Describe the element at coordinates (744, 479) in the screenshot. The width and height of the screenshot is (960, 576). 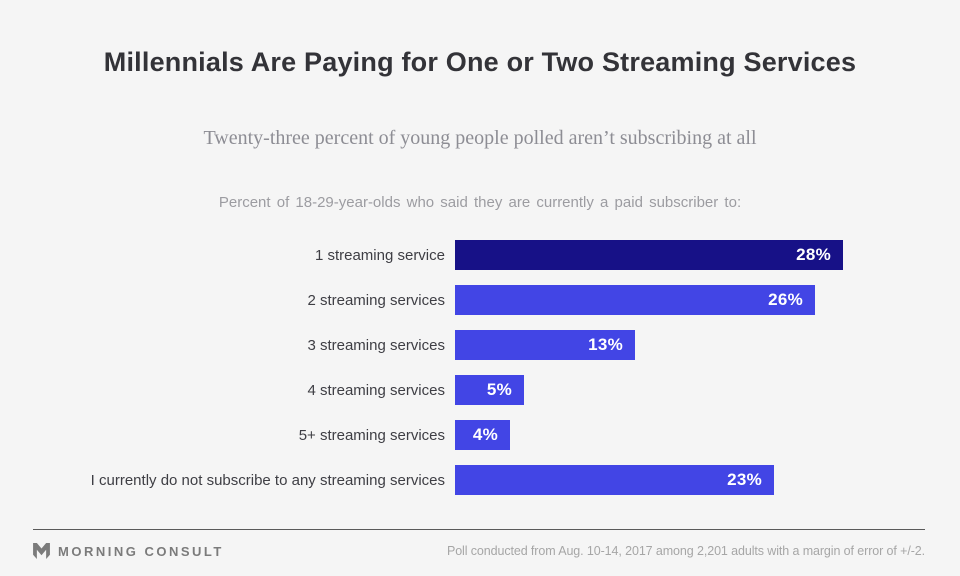
I see `bar-value-label: 23%` at that location.